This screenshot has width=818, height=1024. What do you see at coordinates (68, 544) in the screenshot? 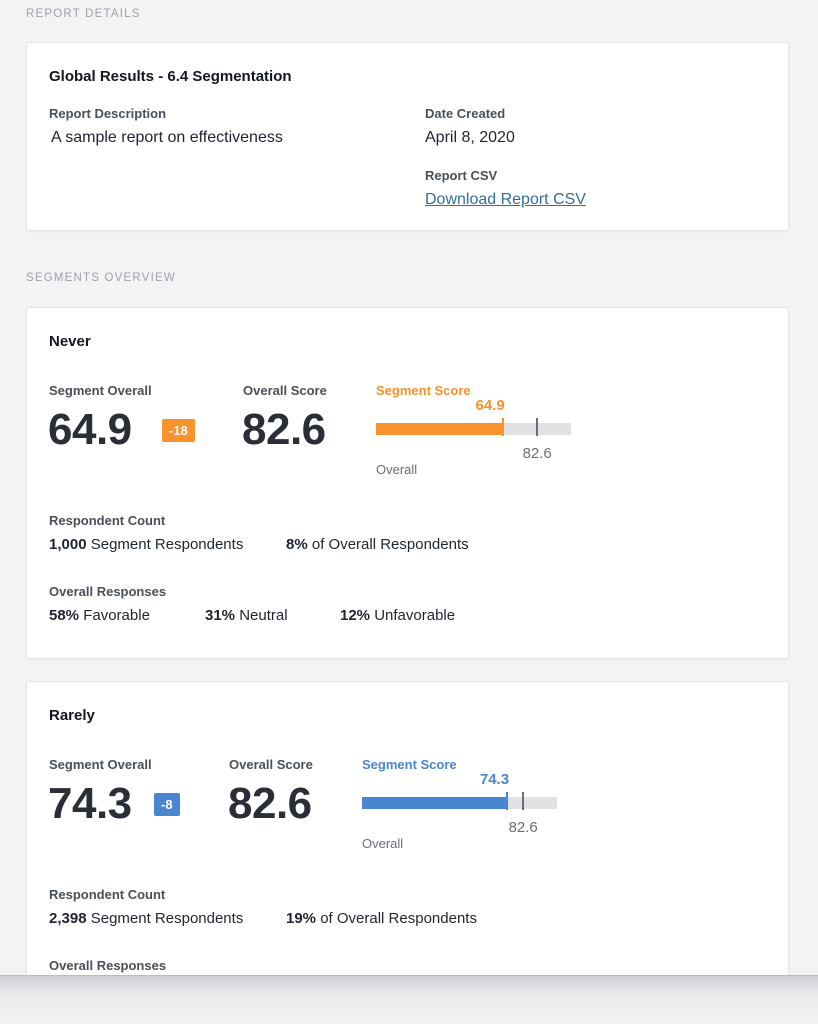
I see `segment-respondents-count: 1,000` at bounding box center [68, 544].